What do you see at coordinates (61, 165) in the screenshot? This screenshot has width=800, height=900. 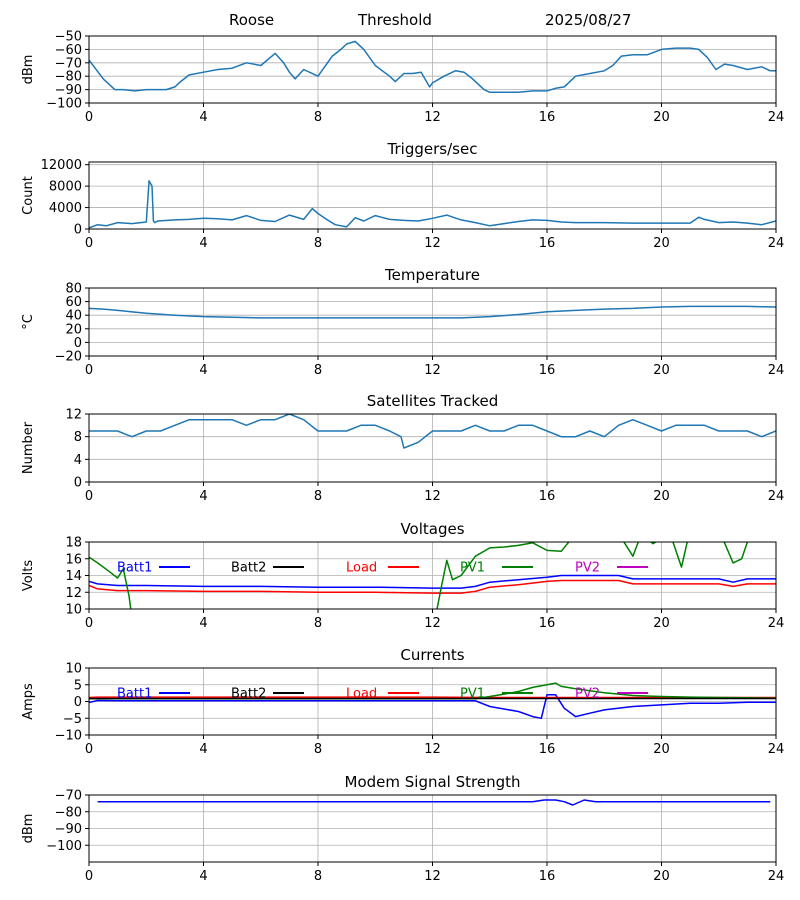 I see `y-tick-label: 12000` at bounding box center [61, 165].